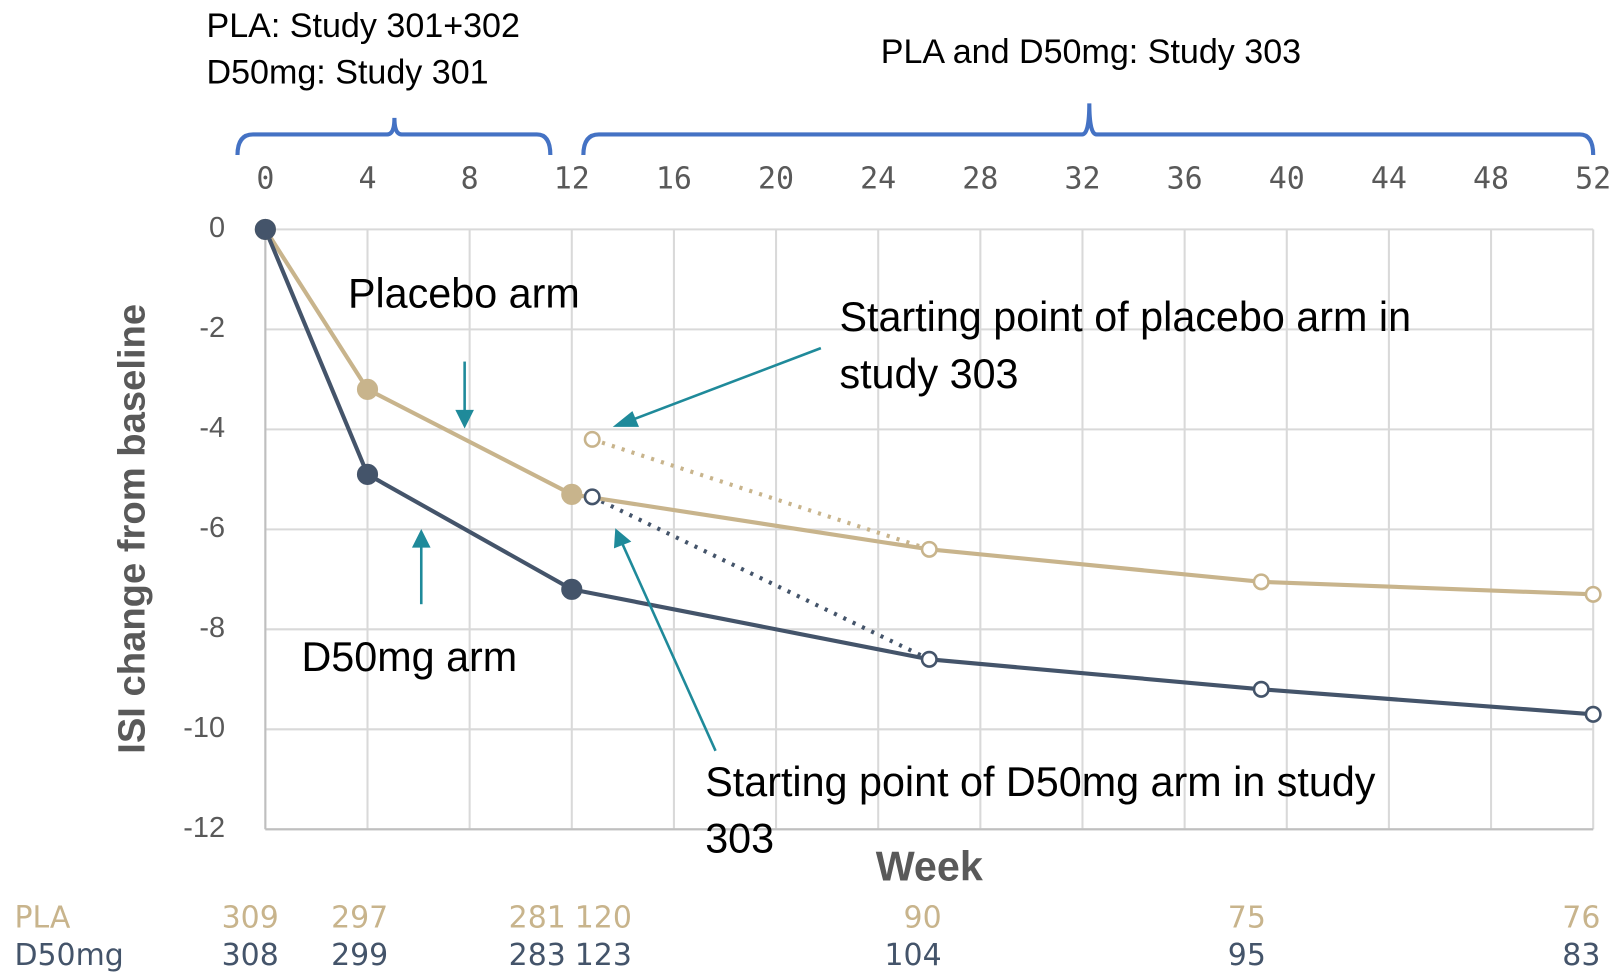 Image resolution: width=1619 pixels, height=973 pixels. Describe the element at coordinates (1125, 317) in the screenshot. I see `annotation: Starting point of placebo arm in` at that location.